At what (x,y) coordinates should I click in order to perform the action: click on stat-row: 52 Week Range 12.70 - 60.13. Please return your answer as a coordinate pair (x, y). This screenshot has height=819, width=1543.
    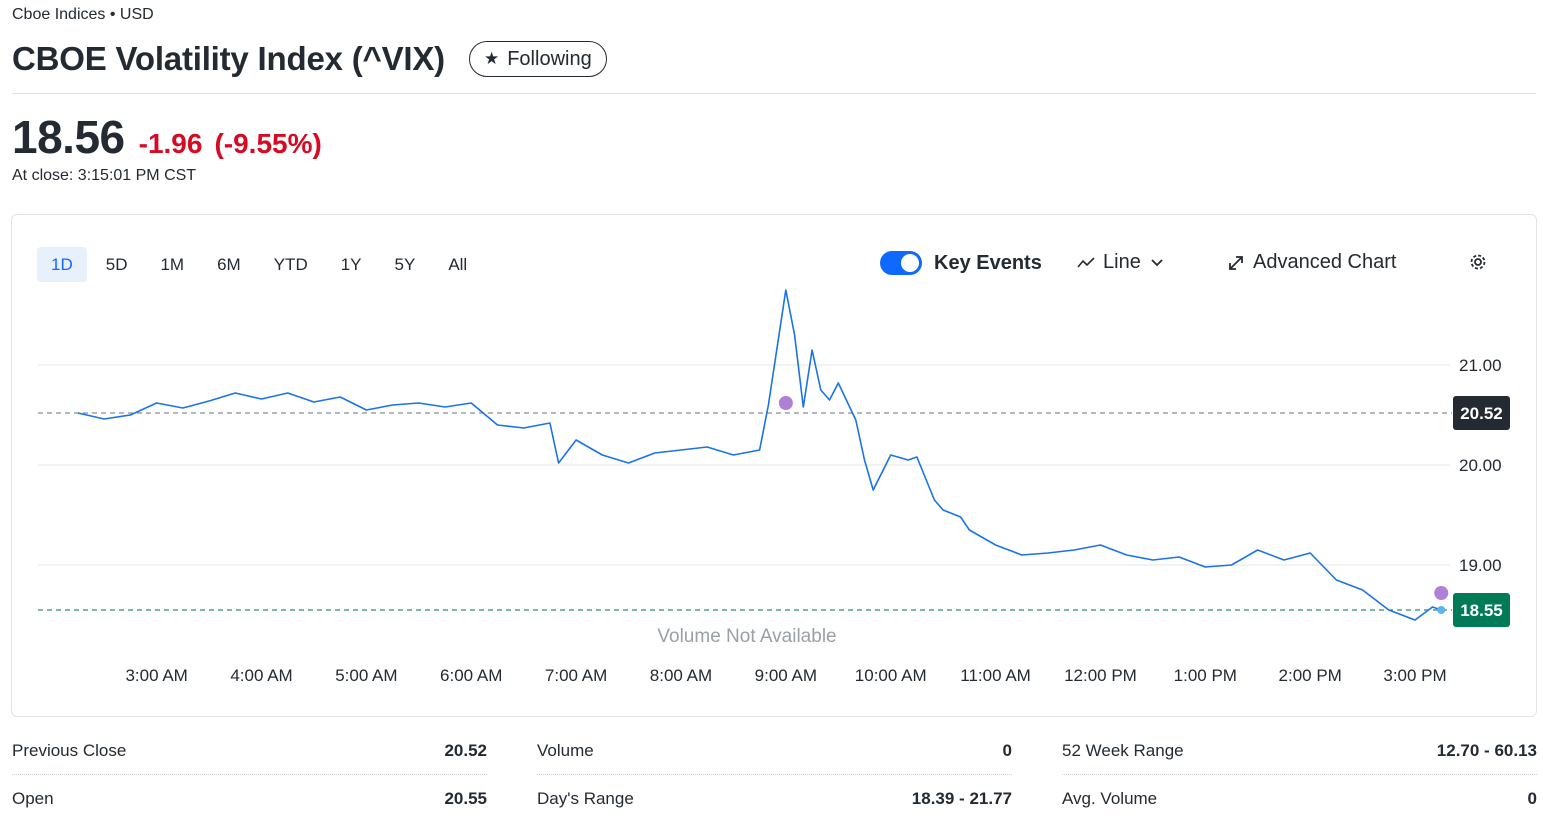
    Looking at the image, I should click on (1299, 751).